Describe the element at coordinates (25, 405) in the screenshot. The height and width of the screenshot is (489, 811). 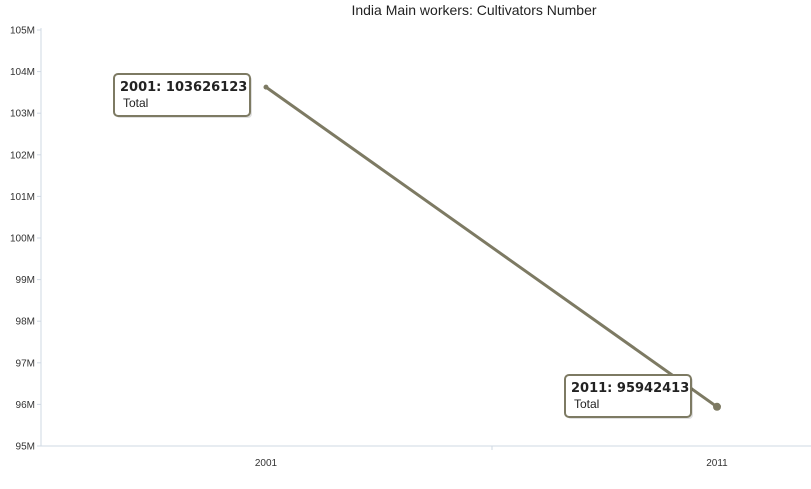
I see `y-tick-label: 96M` at that location.